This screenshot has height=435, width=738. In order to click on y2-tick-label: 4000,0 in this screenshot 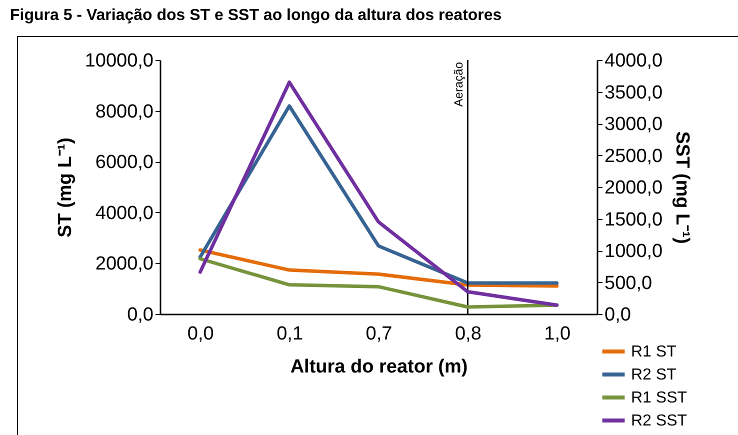, I will do `click(633, 61)`.